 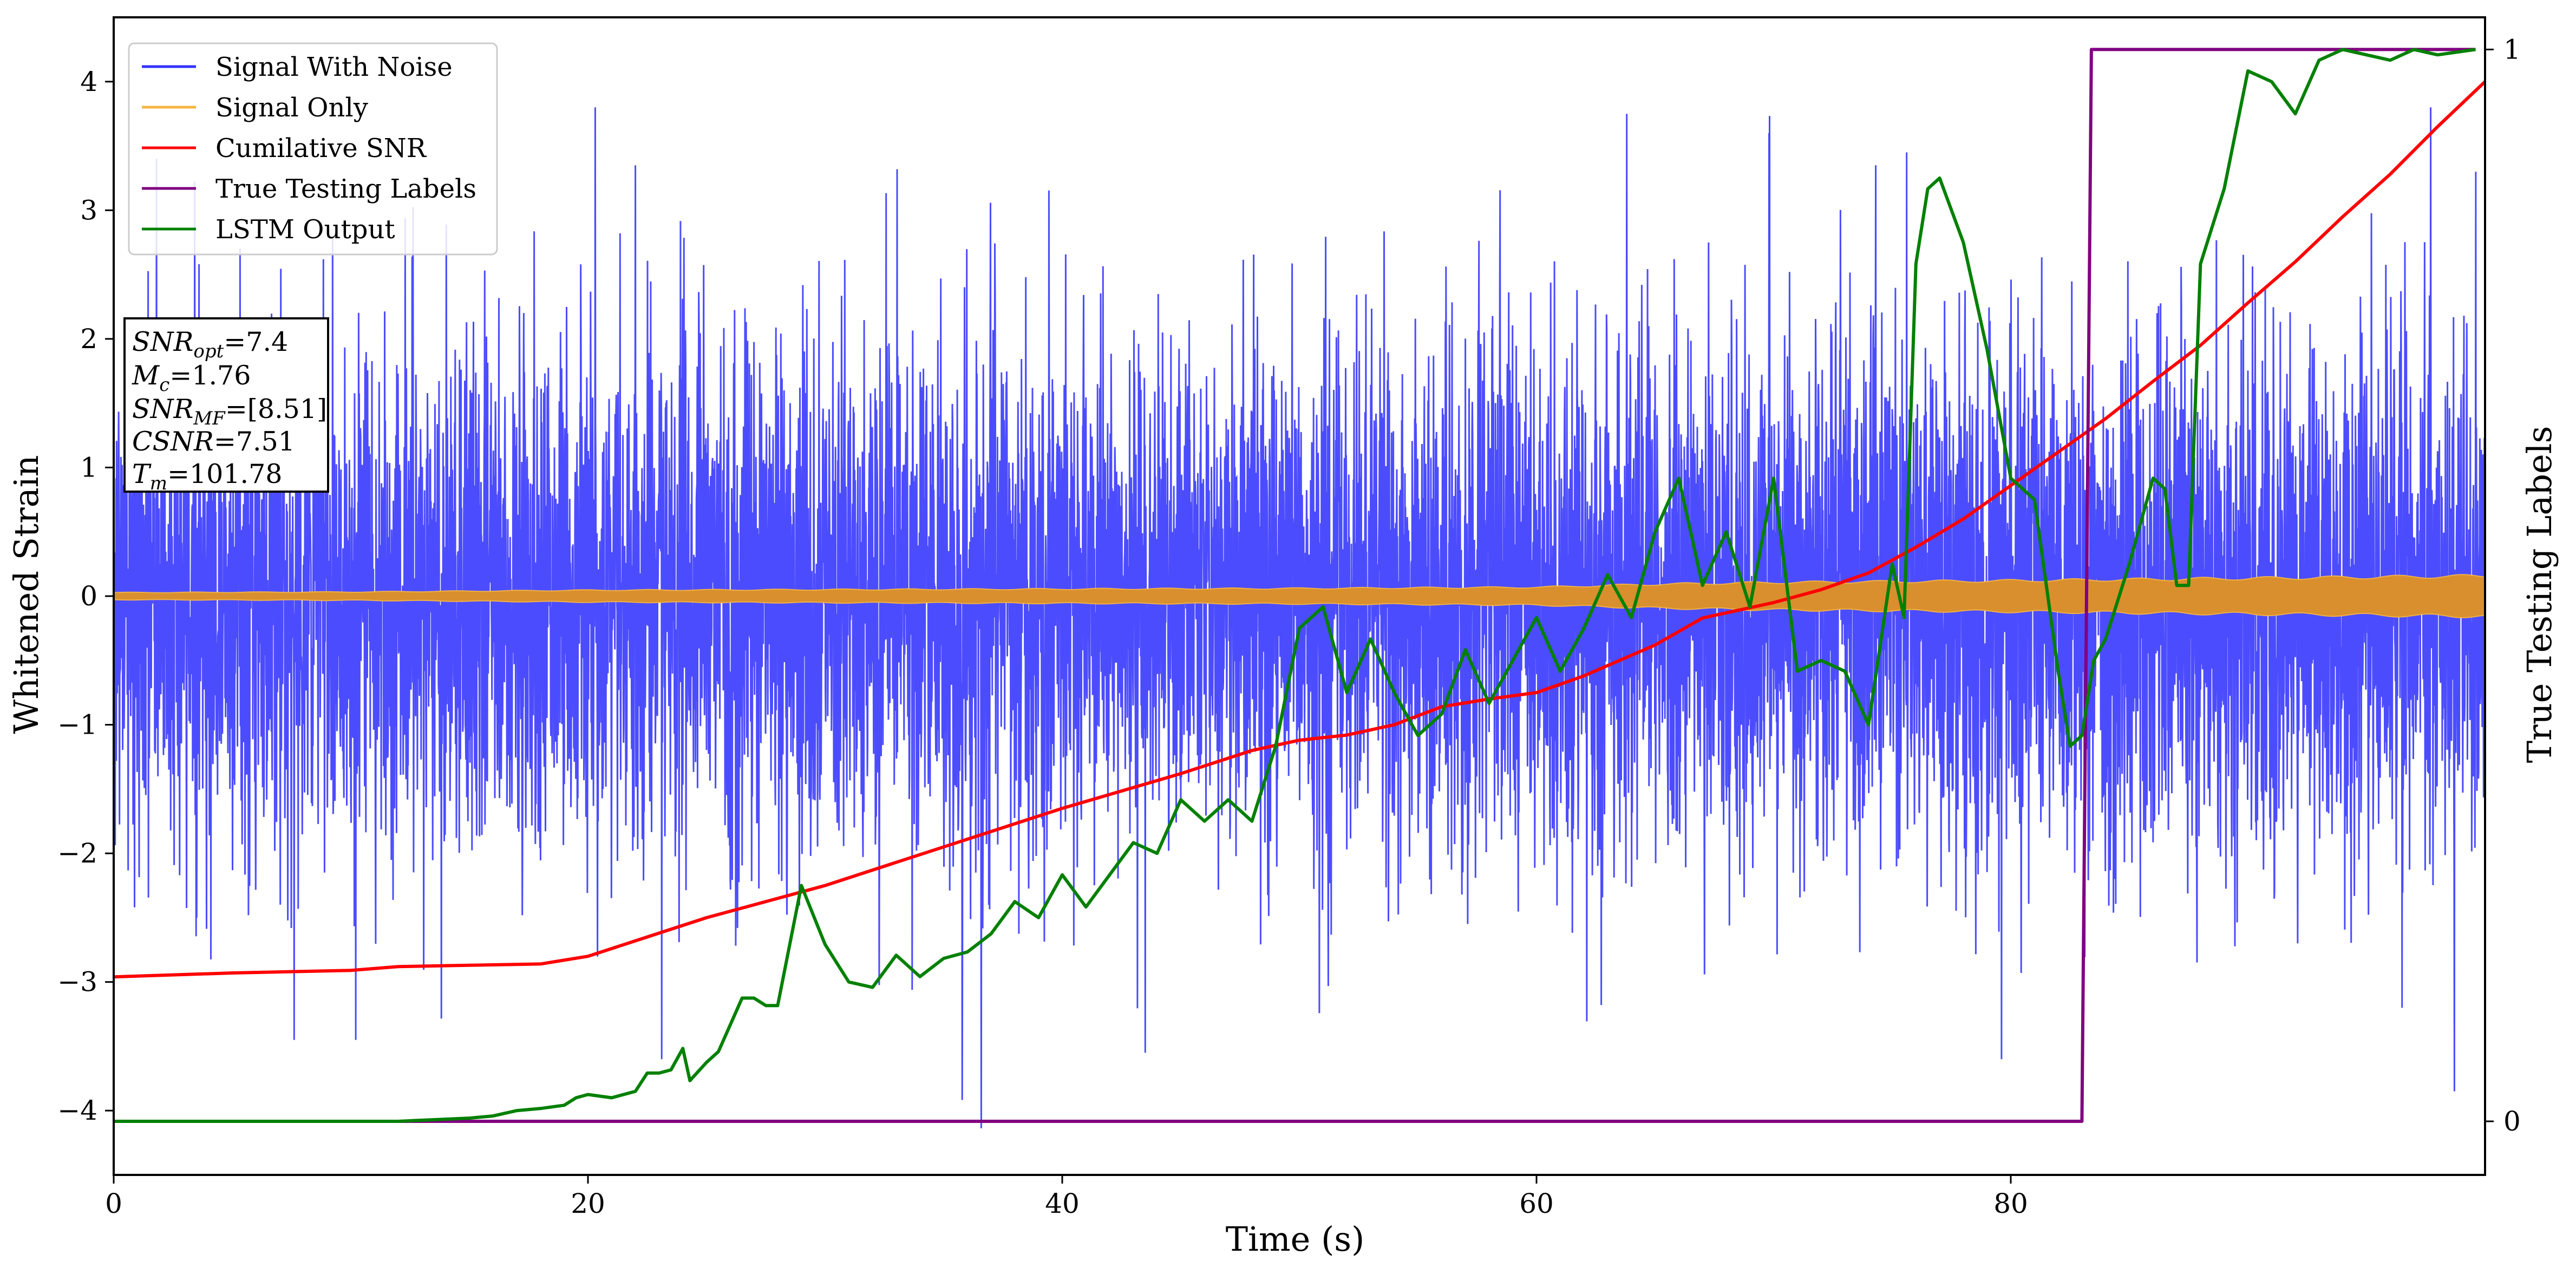 I want to click on y2-tick-label: 1, so click(x=2512, y=49).